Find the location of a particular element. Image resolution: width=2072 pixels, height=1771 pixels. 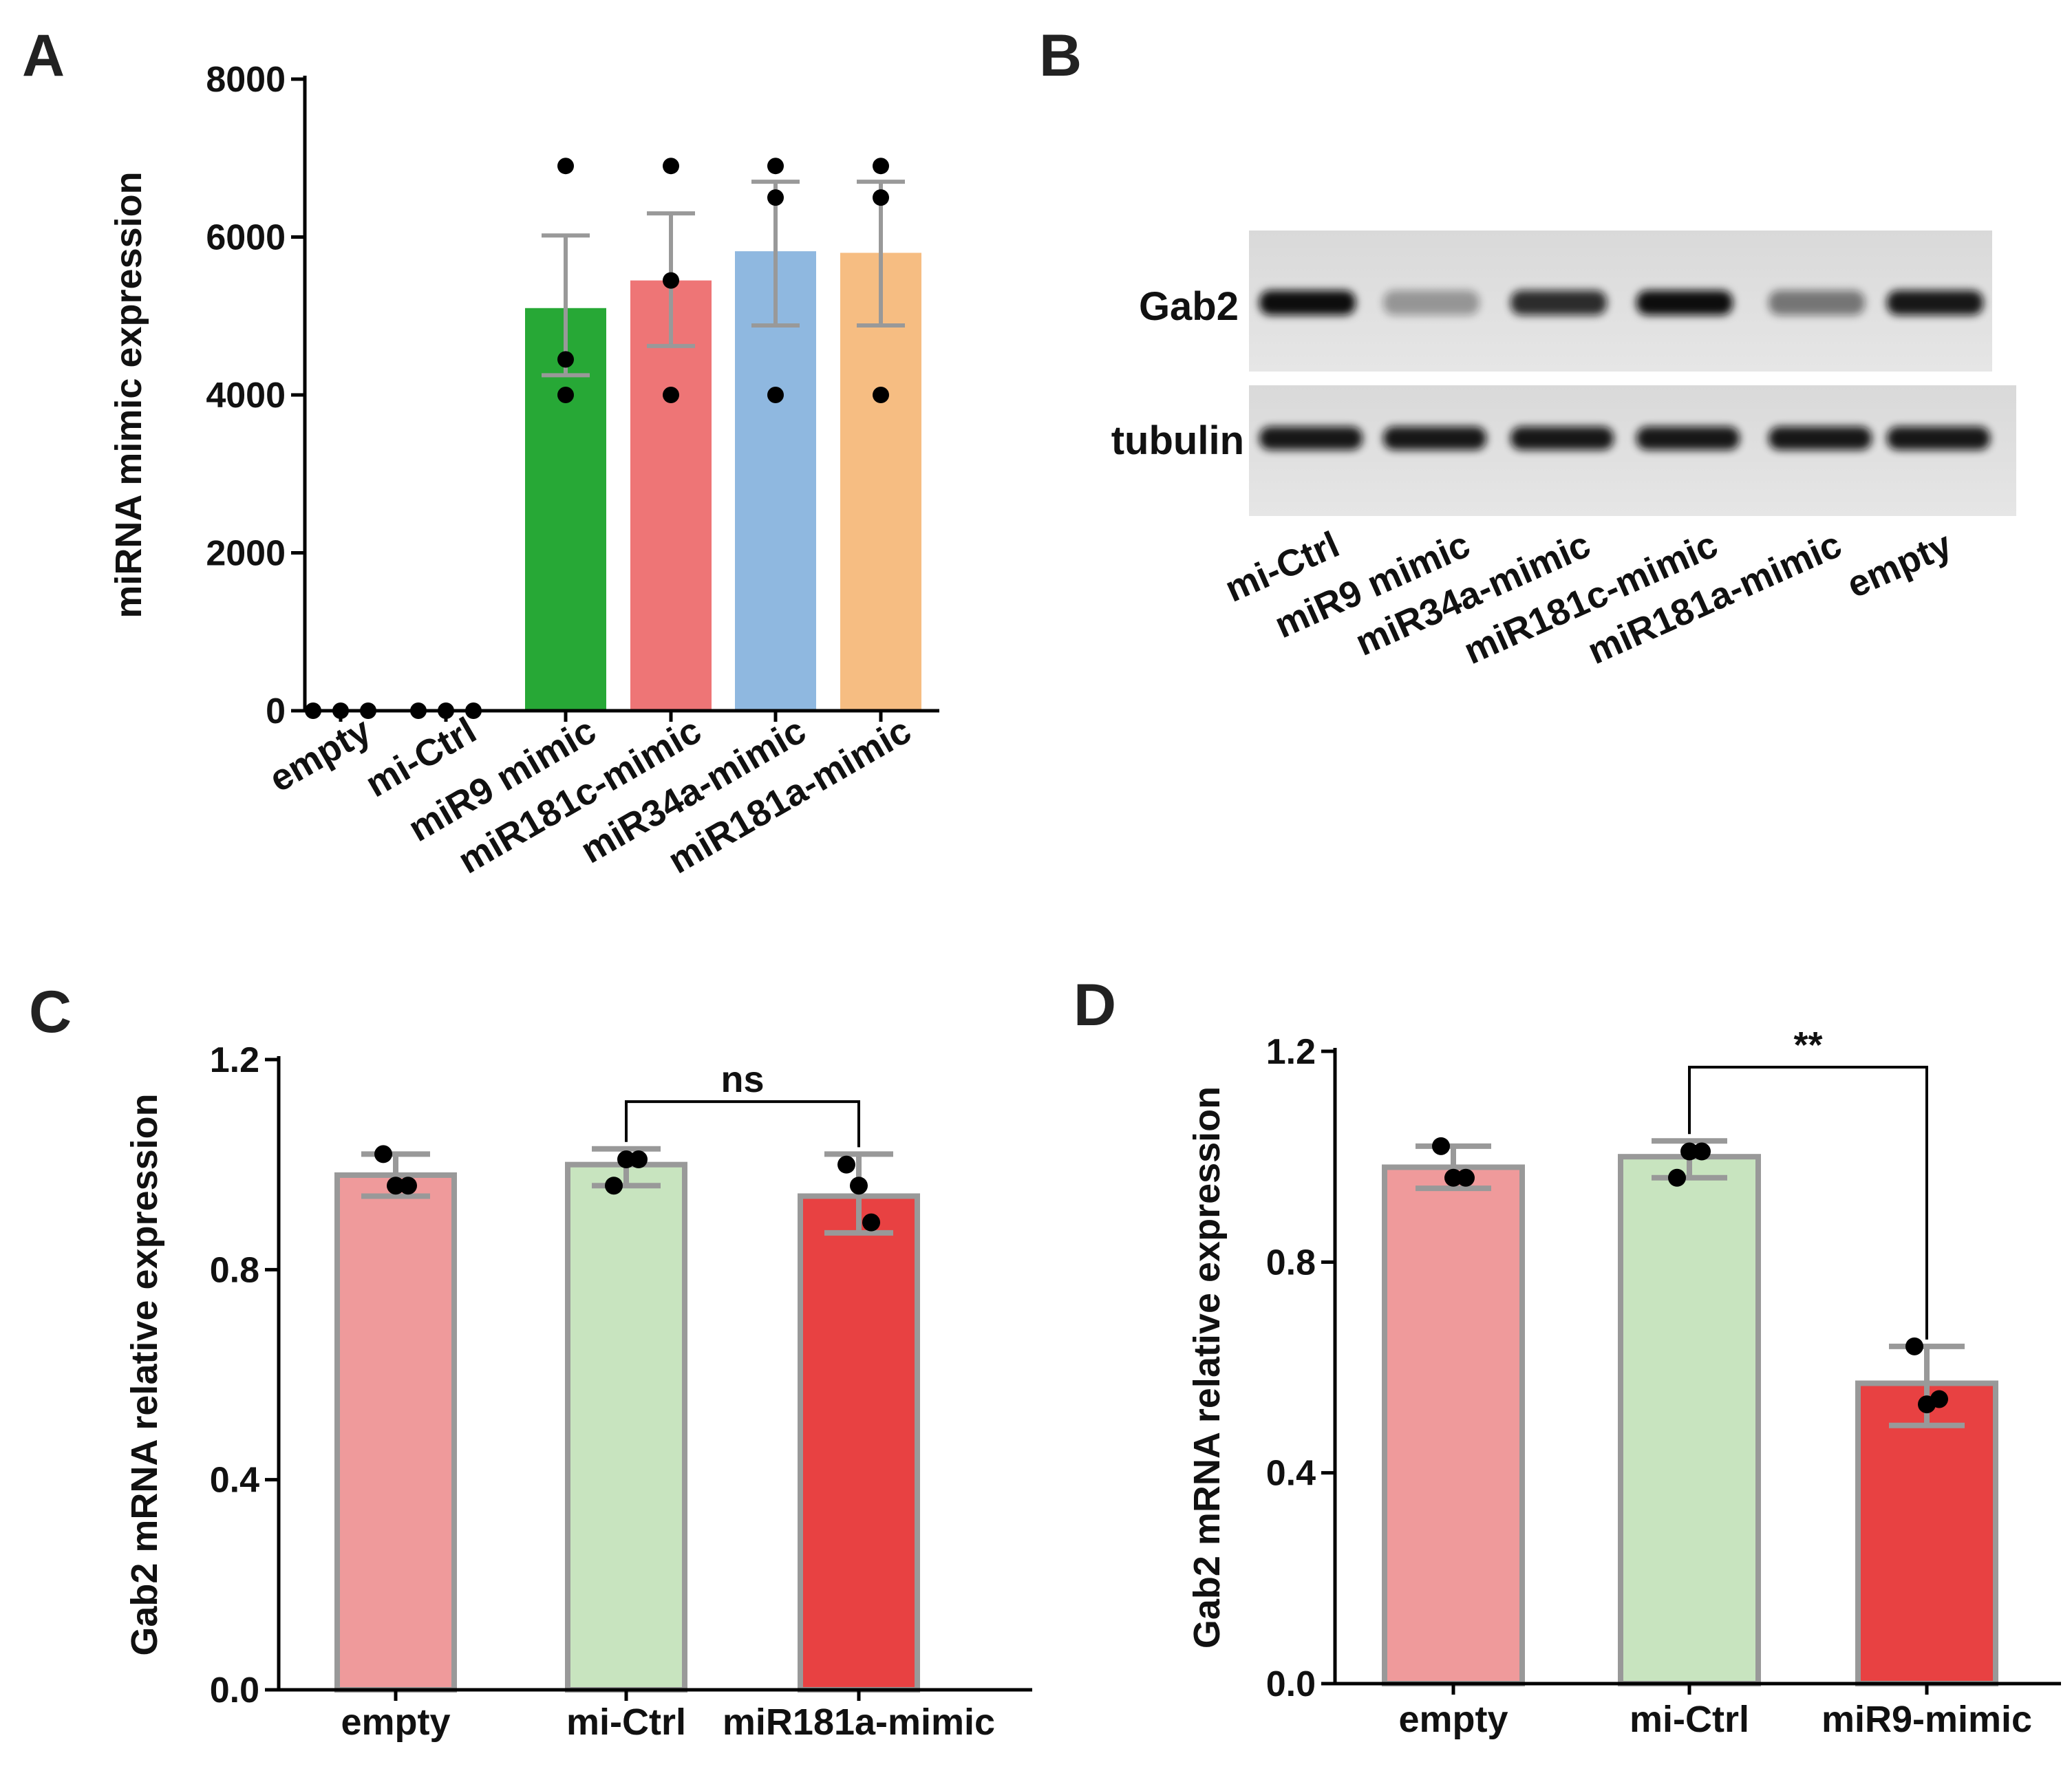

gab2-membrane is located at coordinates (1620, 301).